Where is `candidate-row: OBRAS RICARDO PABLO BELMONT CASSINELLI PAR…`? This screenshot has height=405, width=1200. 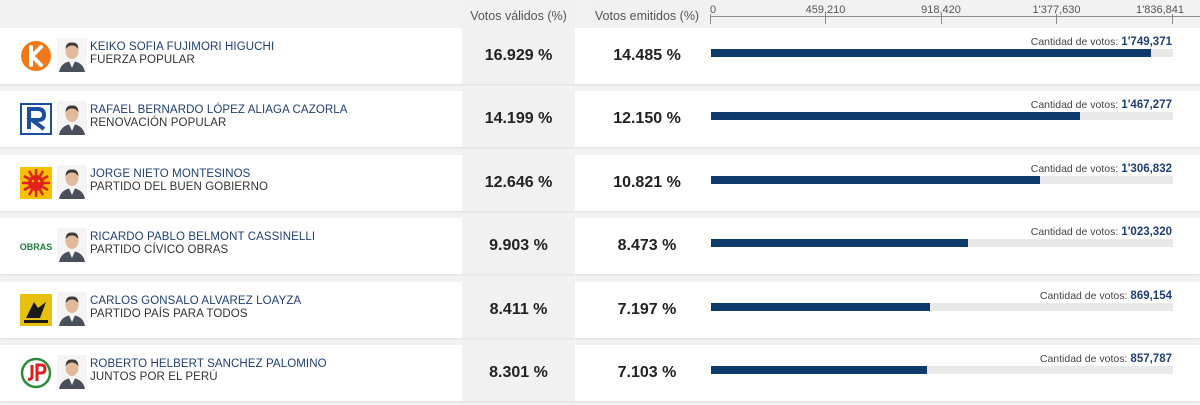
candidate-row: OBRAS RICARDO PABLO BELMONT CASSINELLI PAR… is located at coordinates (600, 246).